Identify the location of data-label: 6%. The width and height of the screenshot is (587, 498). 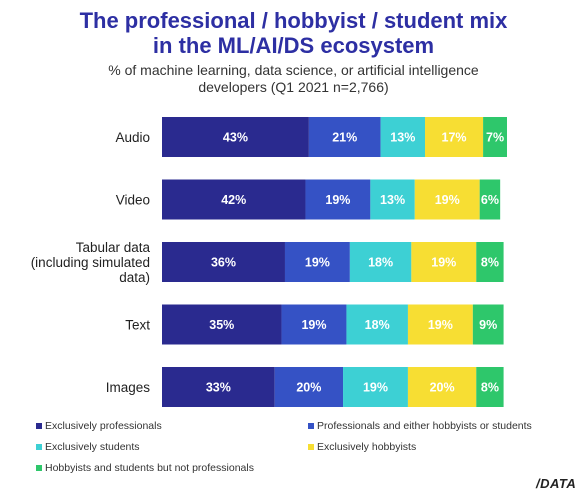
(490, 200).